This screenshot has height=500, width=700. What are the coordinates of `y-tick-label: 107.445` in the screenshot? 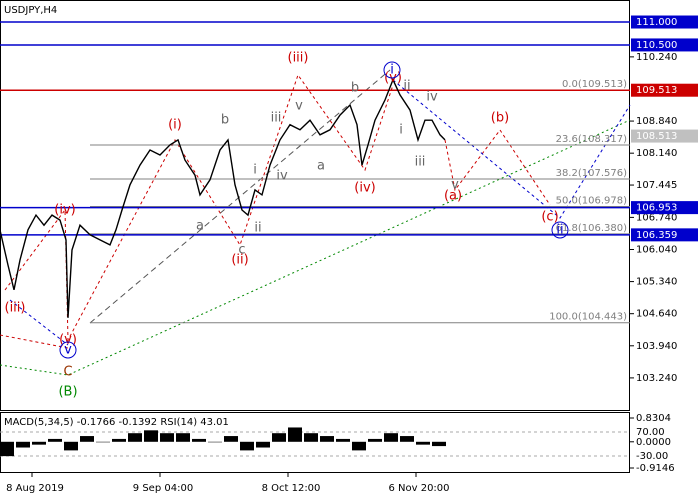 It's located at (656, 185).